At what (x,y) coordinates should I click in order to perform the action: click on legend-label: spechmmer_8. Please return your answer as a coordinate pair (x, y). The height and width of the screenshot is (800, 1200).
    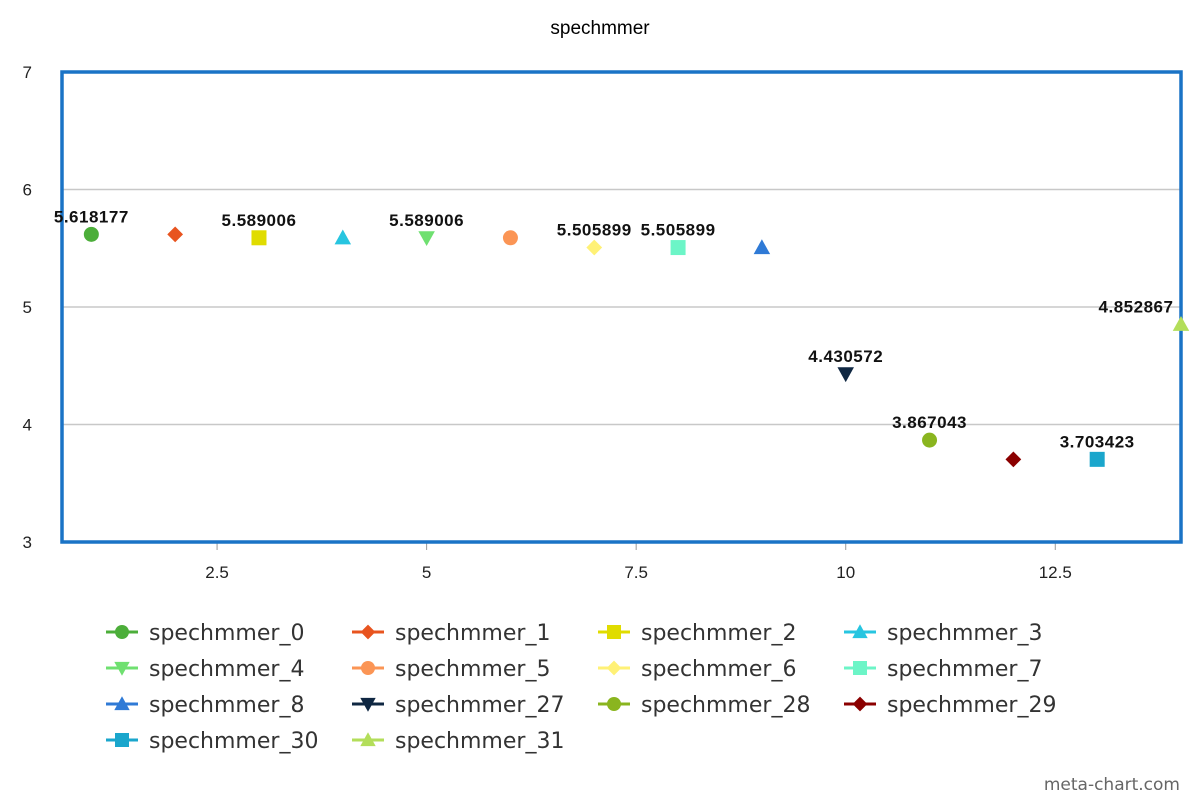
    Looking at the image, I should click on (226, 705).